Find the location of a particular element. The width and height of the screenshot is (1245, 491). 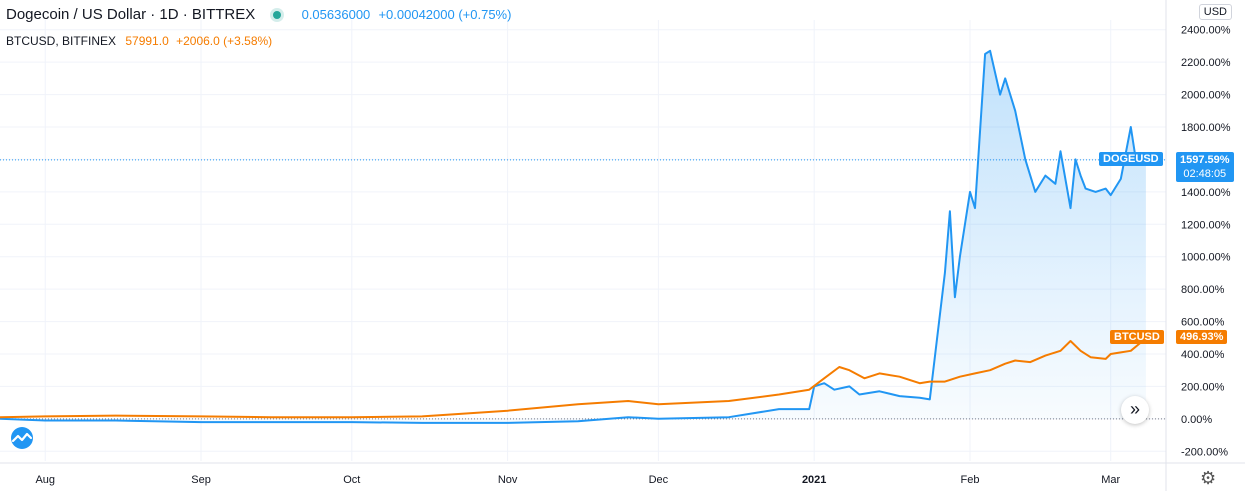

compare-symbol: BTCUSD, BITFINEX is located at coordinates (61, 41).